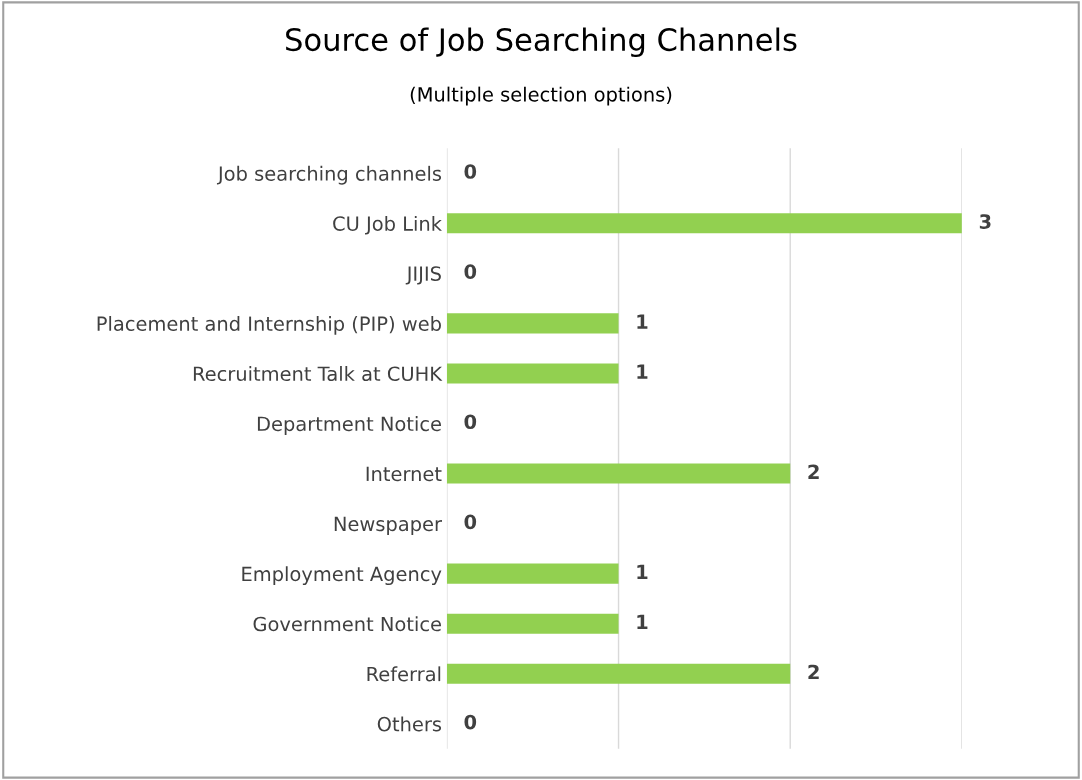 The height and width of the screenshot is (780, 1082). I want to click on y-tick-label: Referral, so click(404, 674).